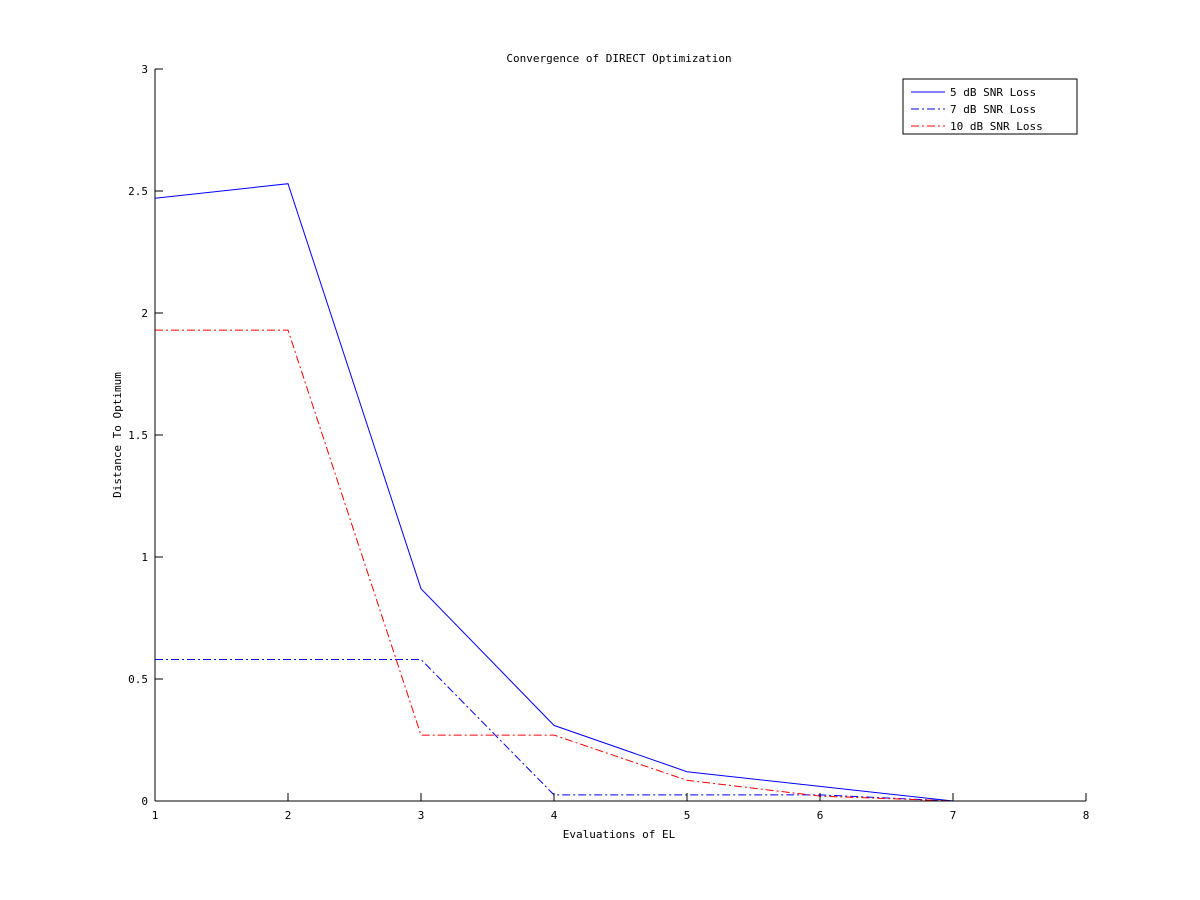 The width and height of the screenshot is (1200, 900). What do you see at coordinates (155, 815) in the screenshot?
I see `x-tick-label: 1` at bounding box center [155, 815].